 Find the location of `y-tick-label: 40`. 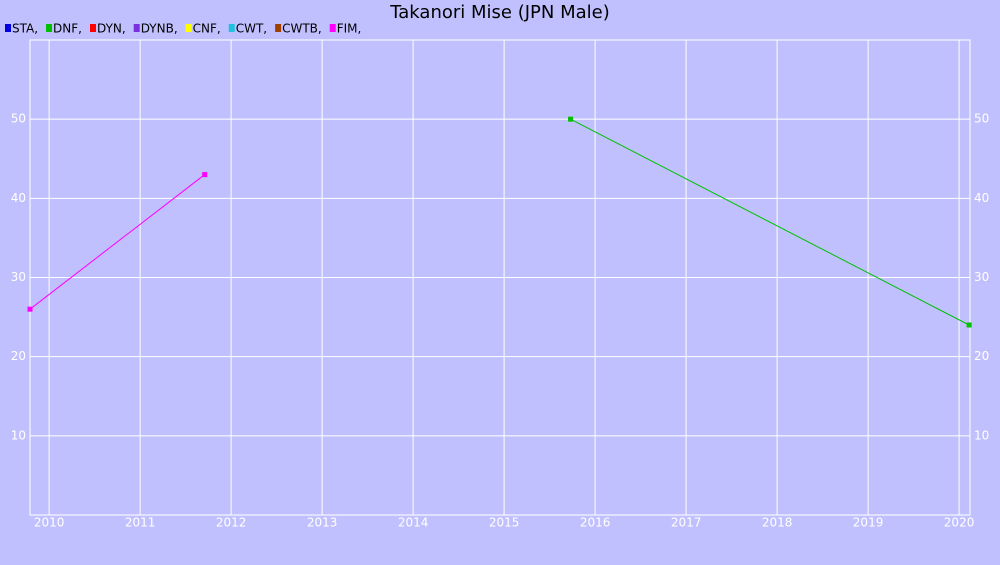

y-tick-label: 40 is located at coordinates (18, 198).